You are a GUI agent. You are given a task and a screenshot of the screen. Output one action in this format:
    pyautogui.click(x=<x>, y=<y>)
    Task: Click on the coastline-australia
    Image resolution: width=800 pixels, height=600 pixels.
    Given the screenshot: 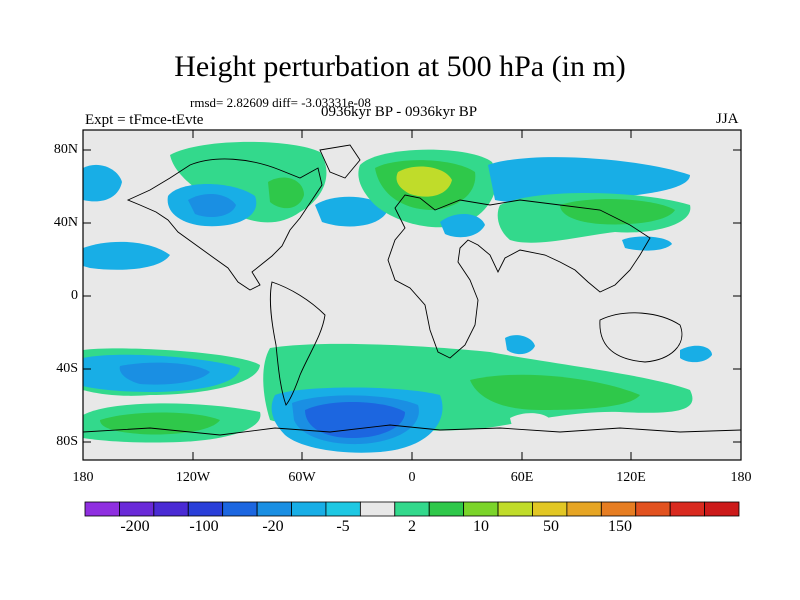 What is the action you would take?
    pyautogui.click(x=641, y=337)
    